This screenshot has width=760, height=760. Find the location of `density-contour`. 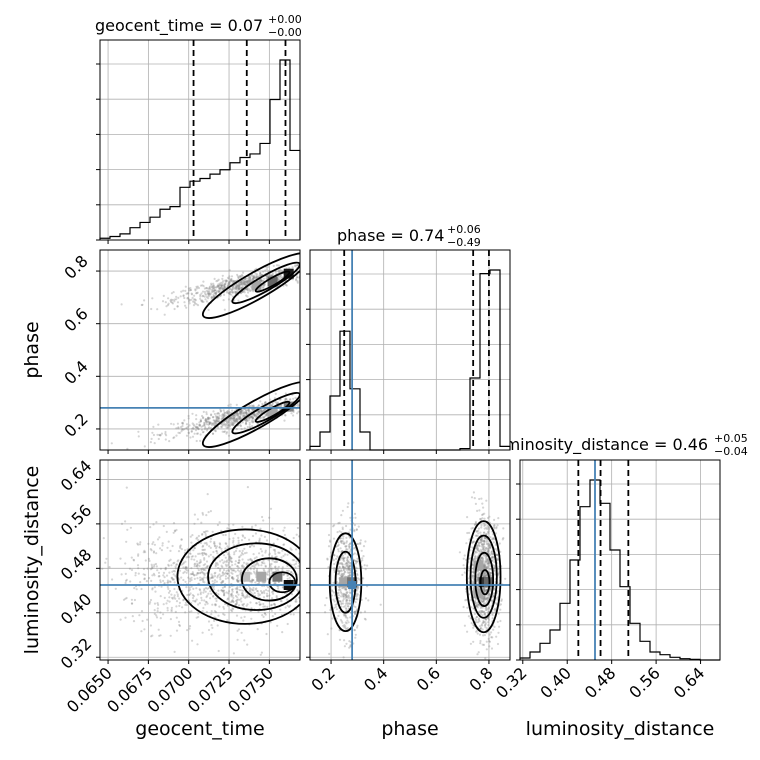

density-contour is located at coordinates (250, 414).